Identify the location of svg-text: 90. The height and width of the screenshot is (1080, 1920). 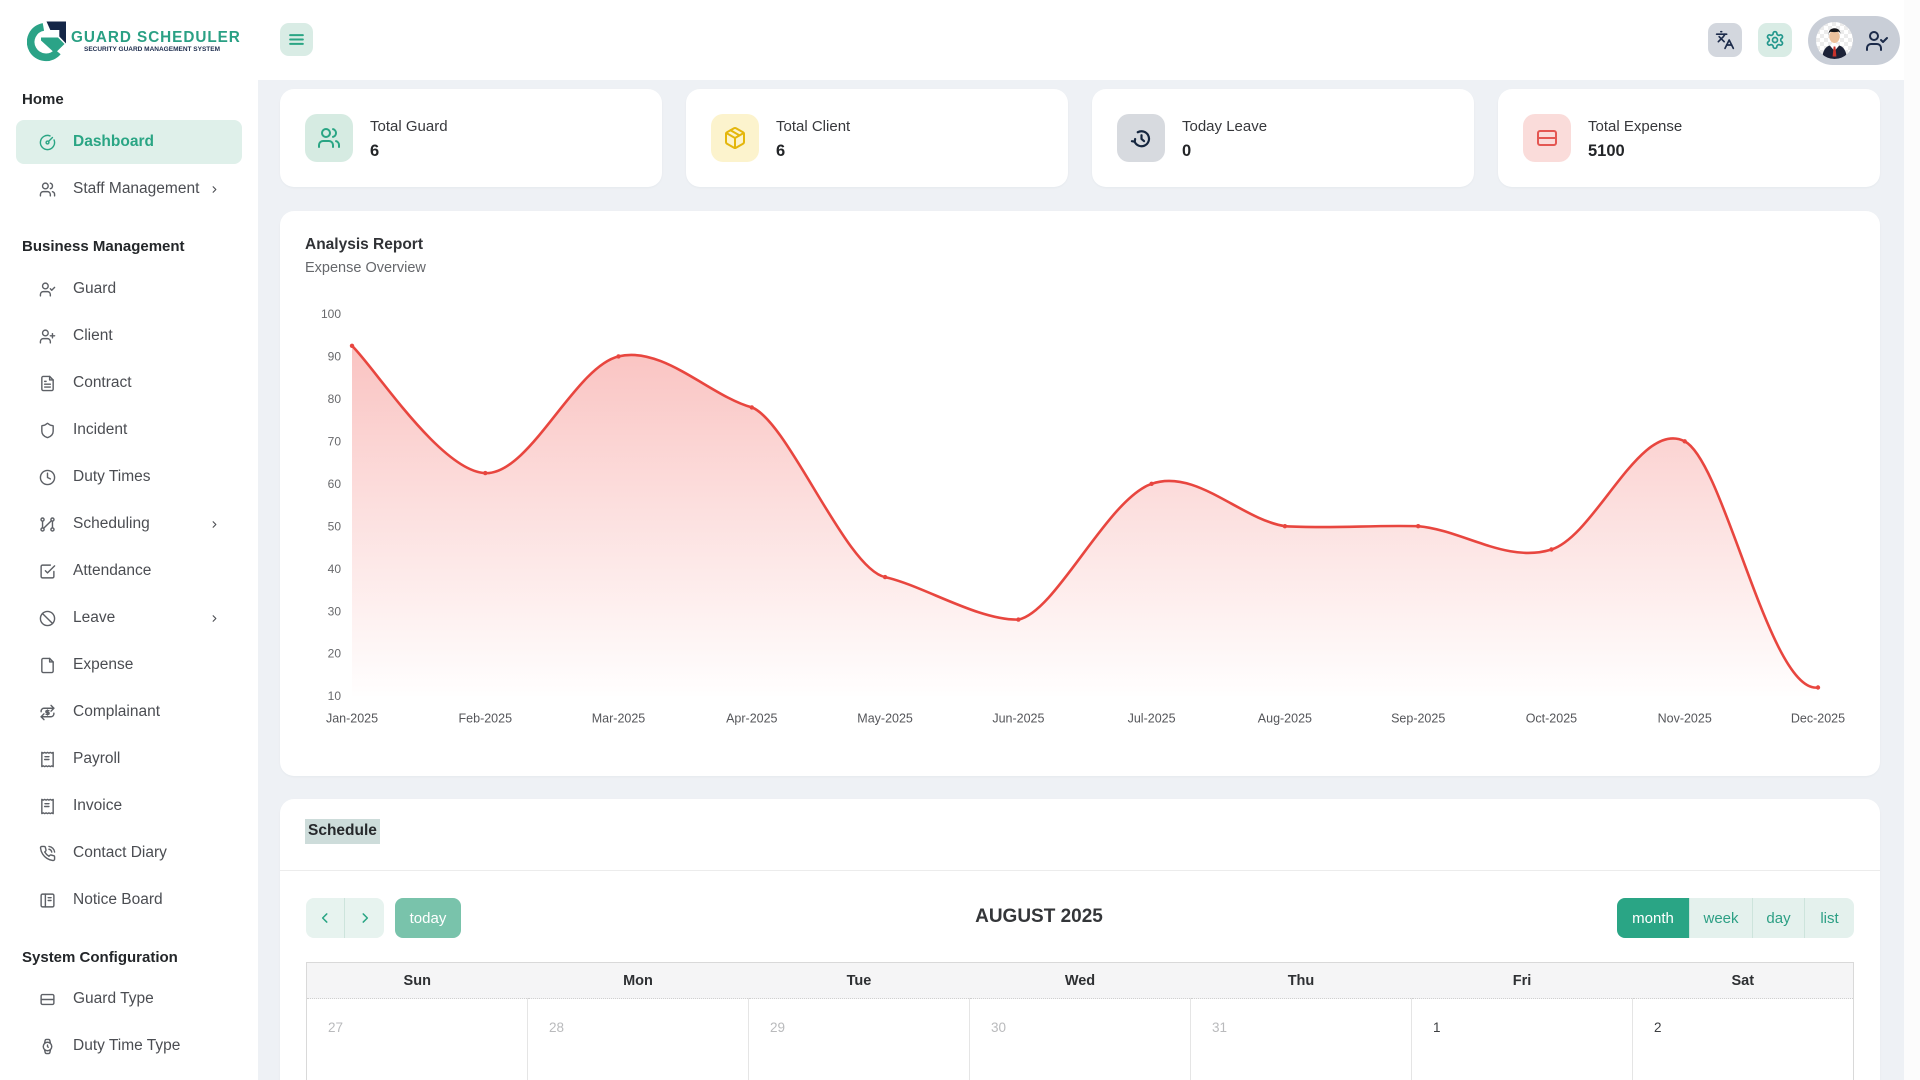
(335, 357).